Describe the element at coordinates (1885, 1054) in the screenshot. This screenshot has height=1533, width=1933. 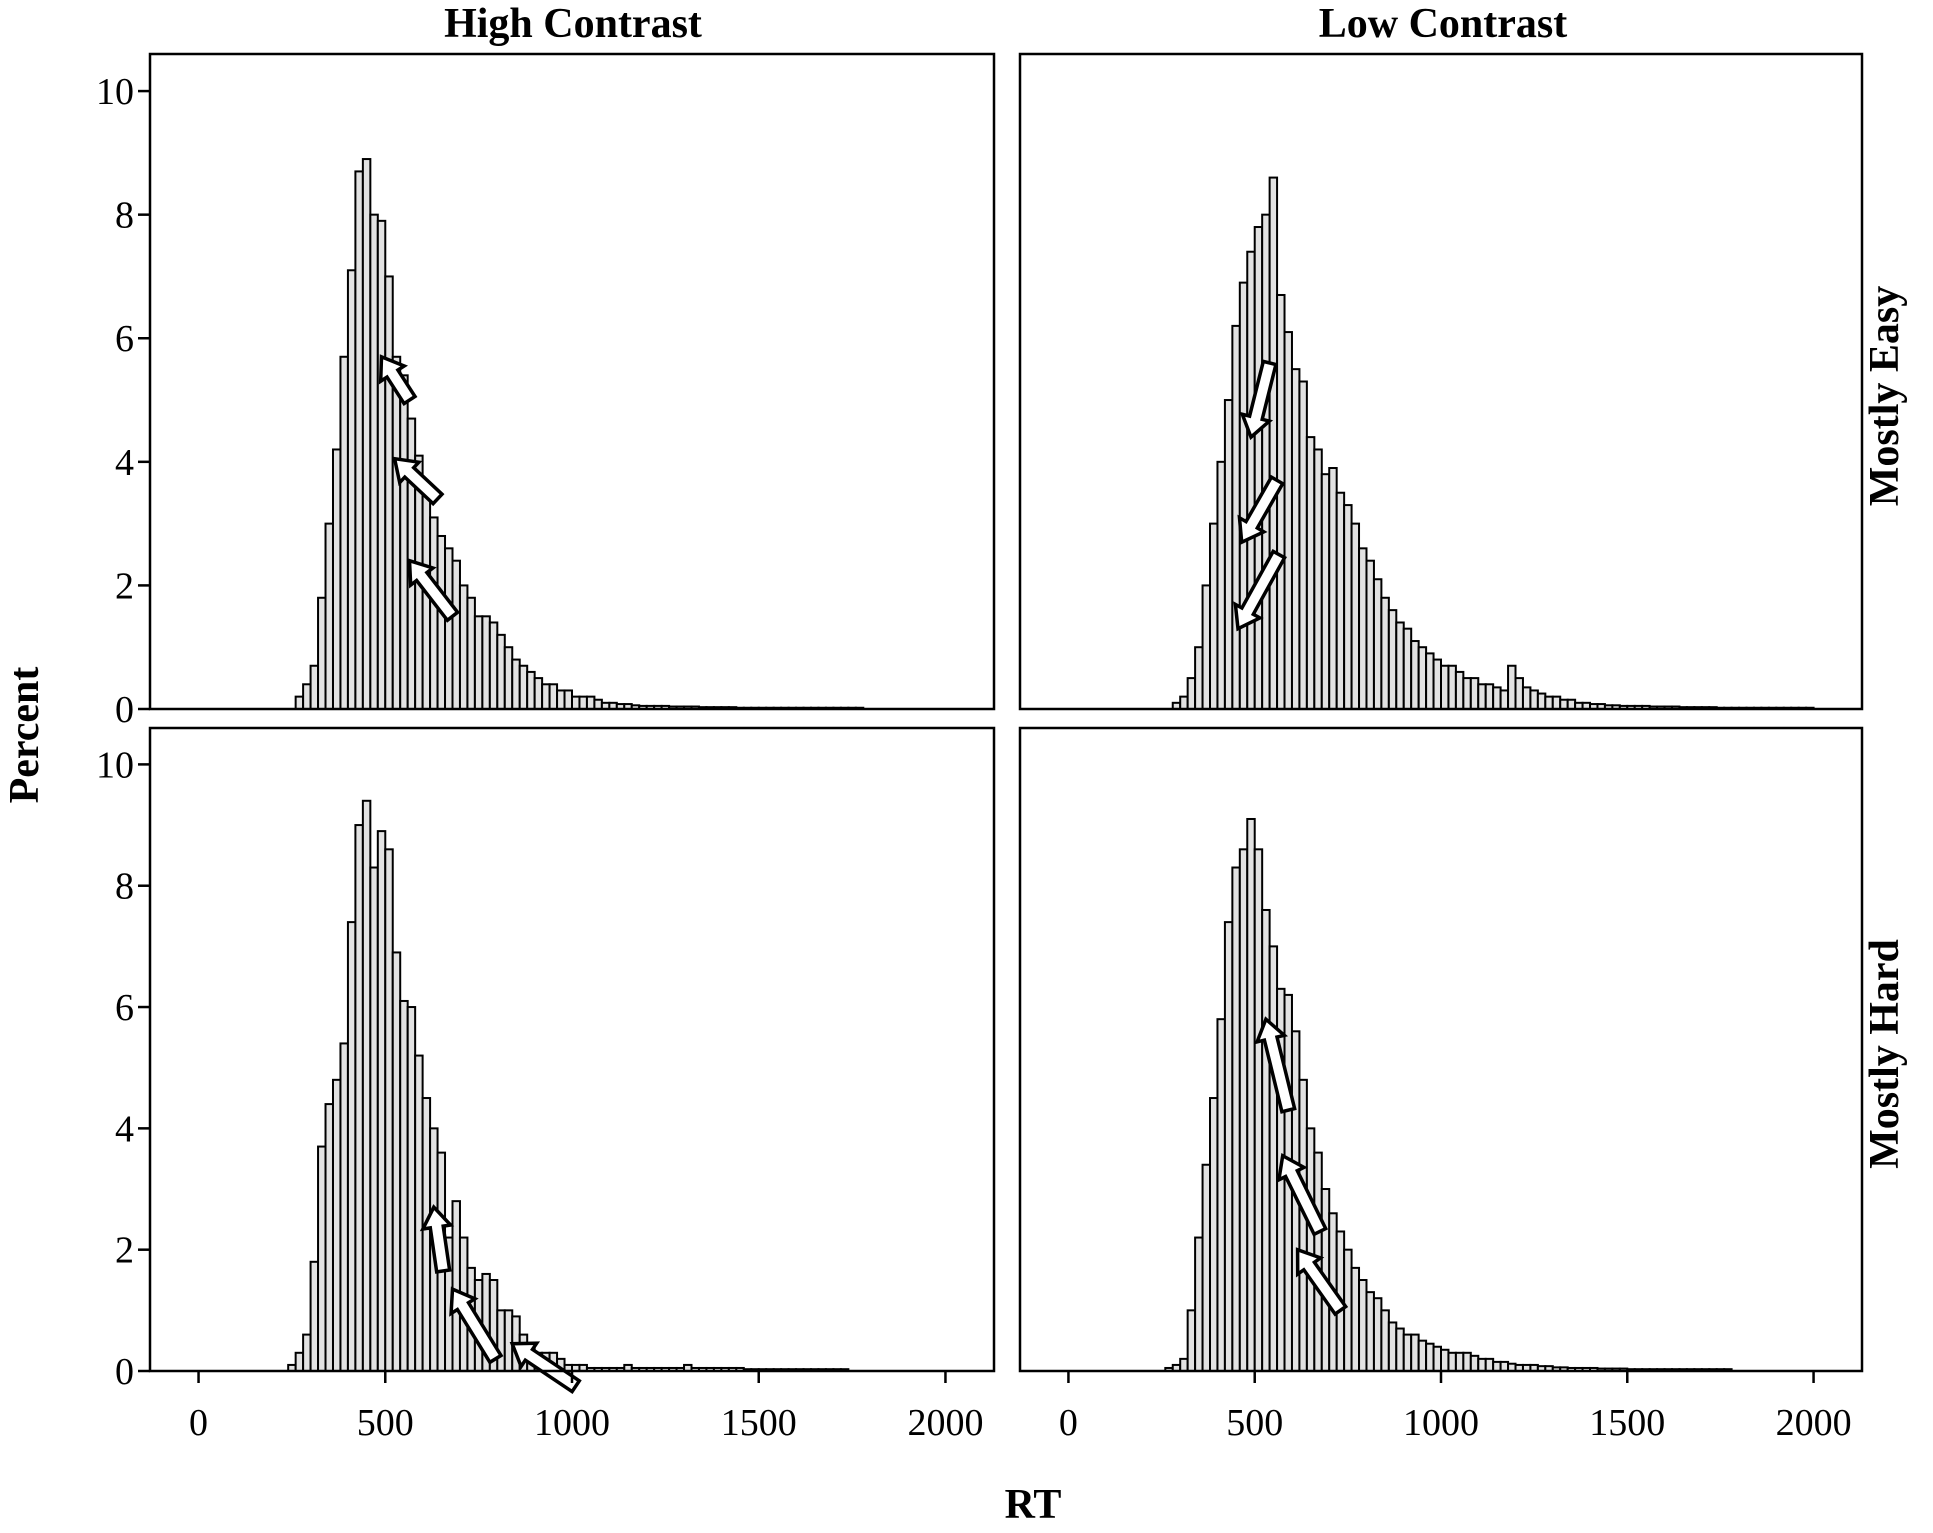
I see `row-title-mostly-hard: Mostly Hard` at that location.